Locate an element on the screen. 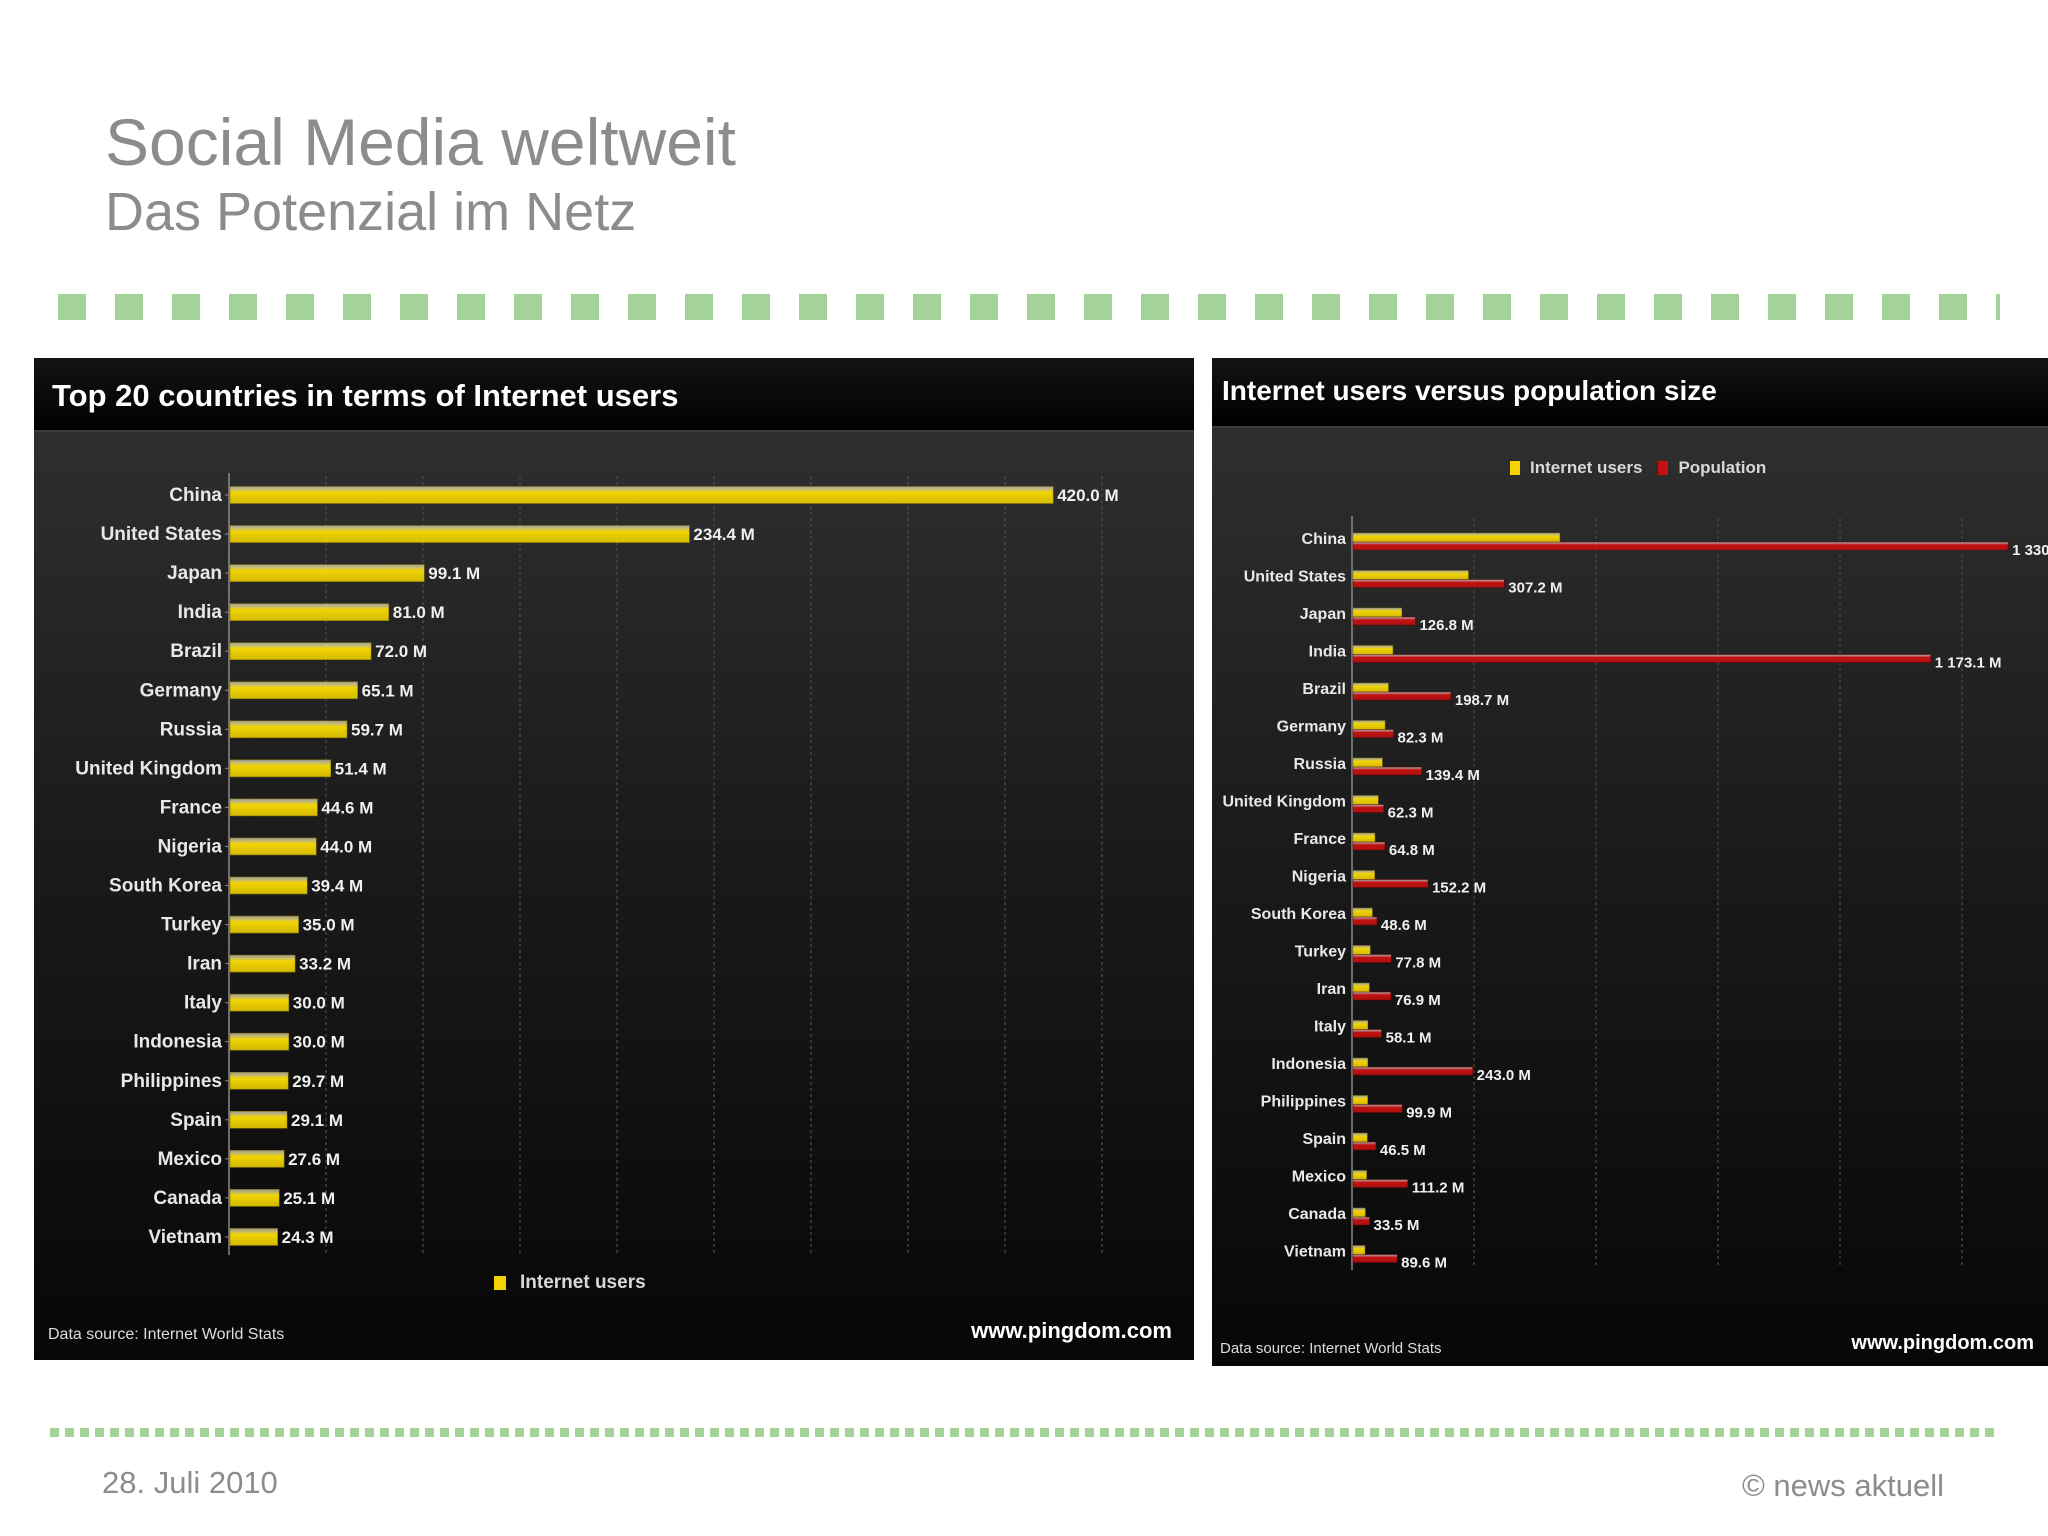  chart-header: Internet users versus population size is located at coordinates (1630, 393).